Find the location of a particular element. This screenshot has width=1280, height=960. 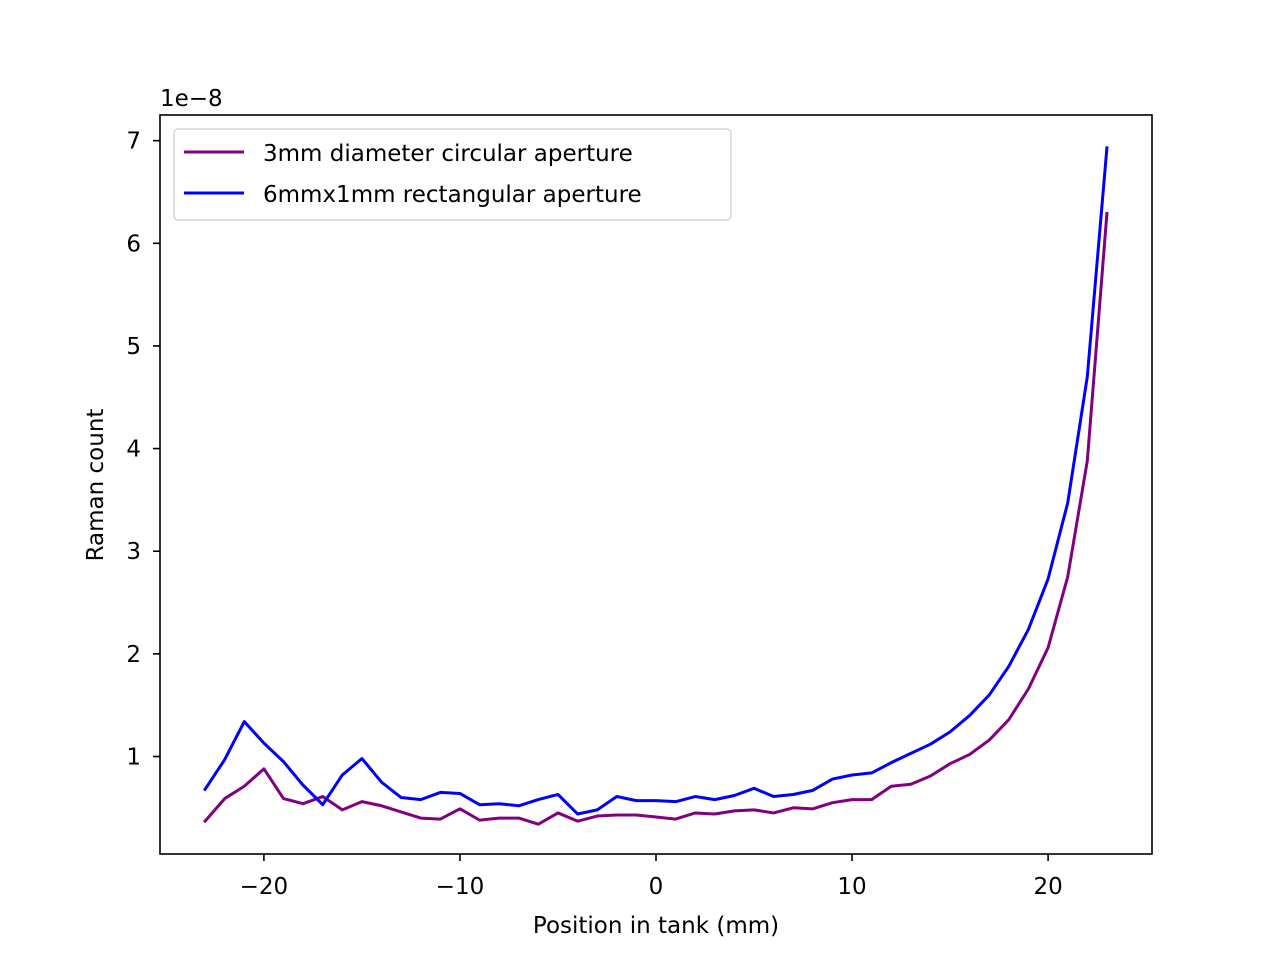

legend-label-1: 3mm diameter circular aperture is located at coordinates (448, 154).